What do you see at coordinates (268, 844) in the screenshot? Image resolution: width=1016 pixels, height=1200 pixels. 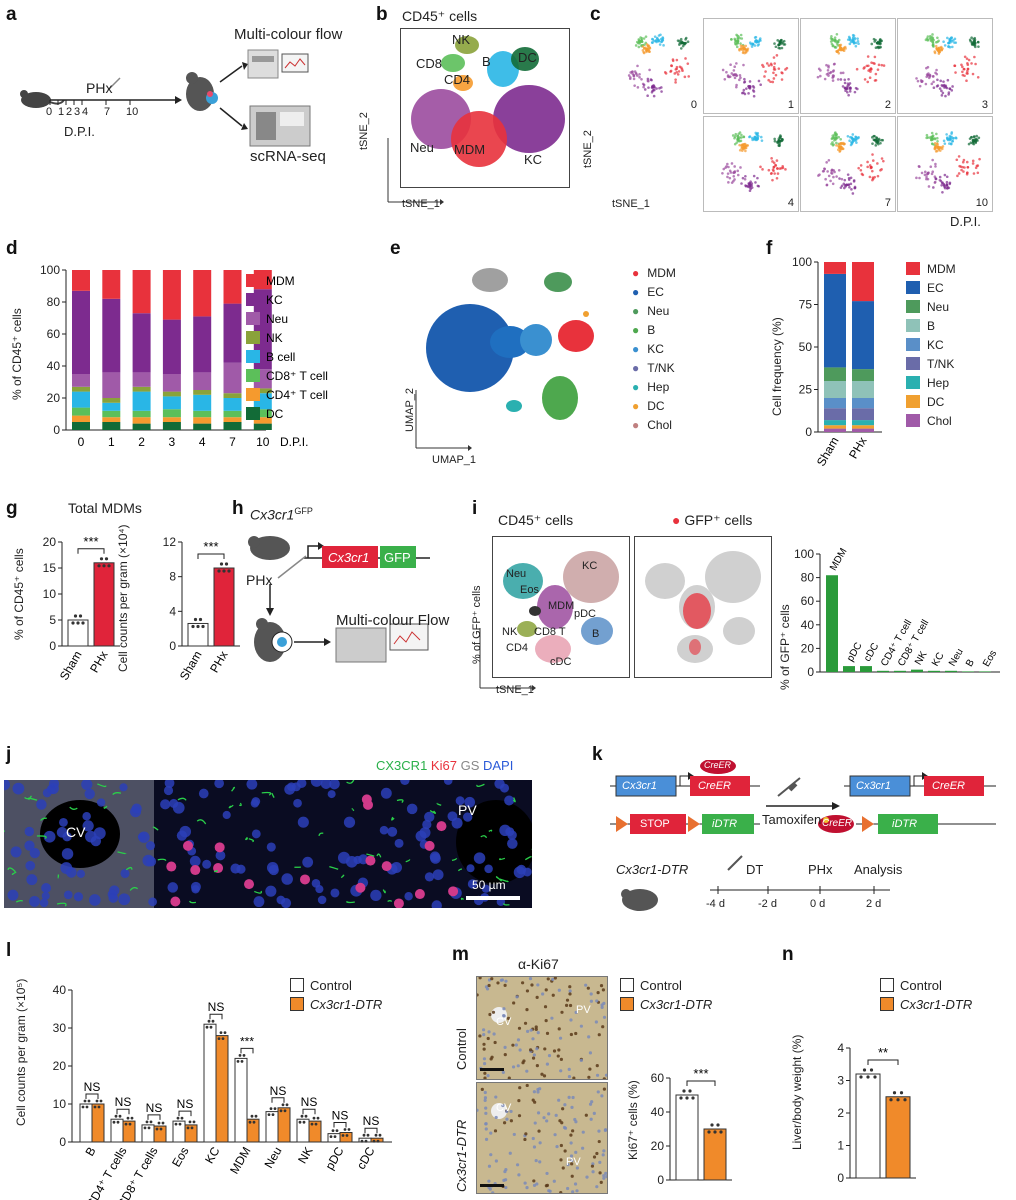 I see `panel-j-micrograph-svg` at bounding box center [268, 844].